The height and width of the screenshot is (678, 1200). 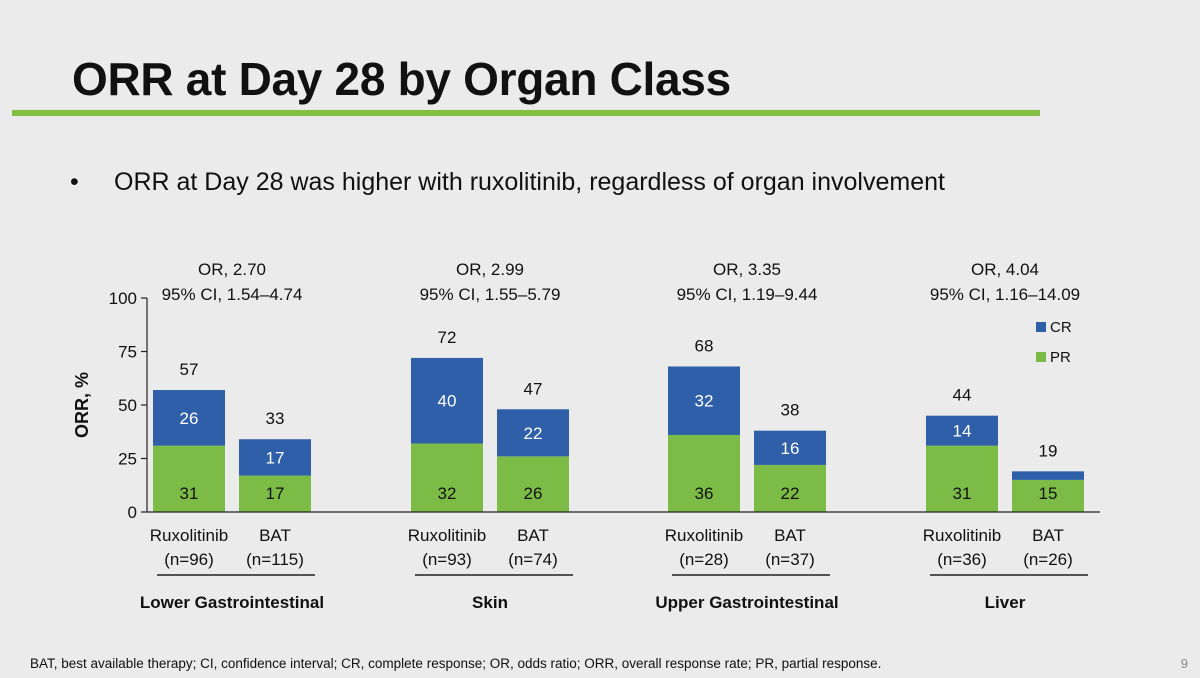 I want to click on cr-value-label: 22, so click(x=533, y=433).